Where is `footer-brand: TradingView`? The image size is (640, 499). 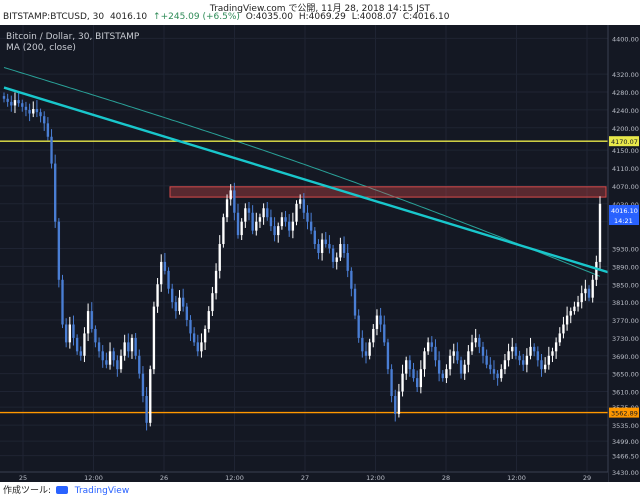
footer-brand: TradingView is located at coordinates (102, 491).